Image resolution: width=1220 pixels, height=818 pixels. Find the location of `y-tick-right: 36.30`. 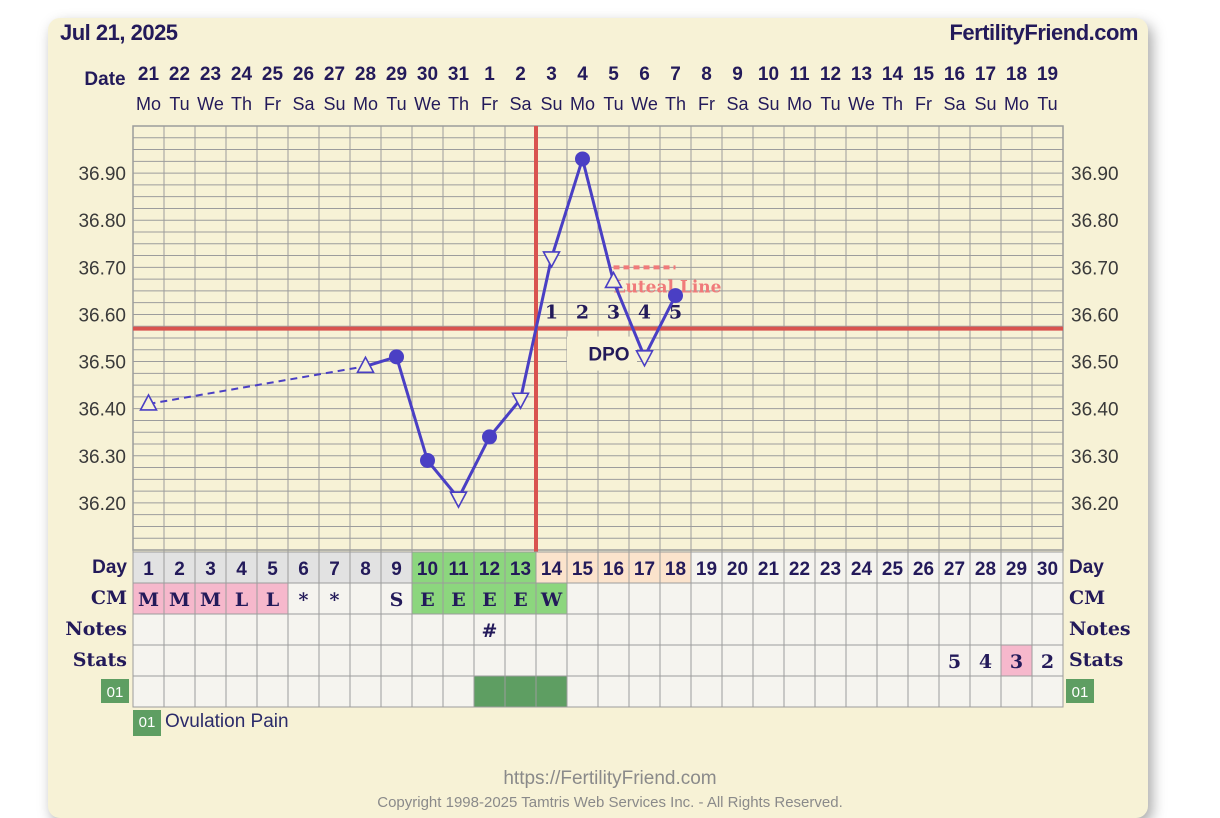

y-tick-right: 36.30 is located at coordinates (1095, 457).